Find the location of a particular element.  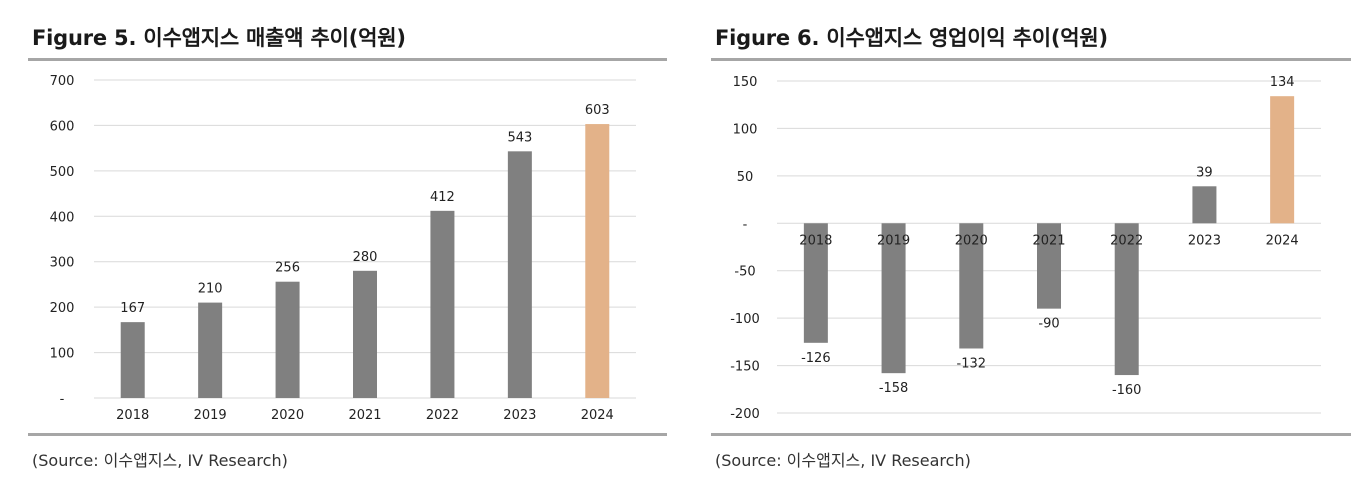

revenue-source-note: (Source: 이수앱지스, IV Research) is located at coordinates (160, 460).